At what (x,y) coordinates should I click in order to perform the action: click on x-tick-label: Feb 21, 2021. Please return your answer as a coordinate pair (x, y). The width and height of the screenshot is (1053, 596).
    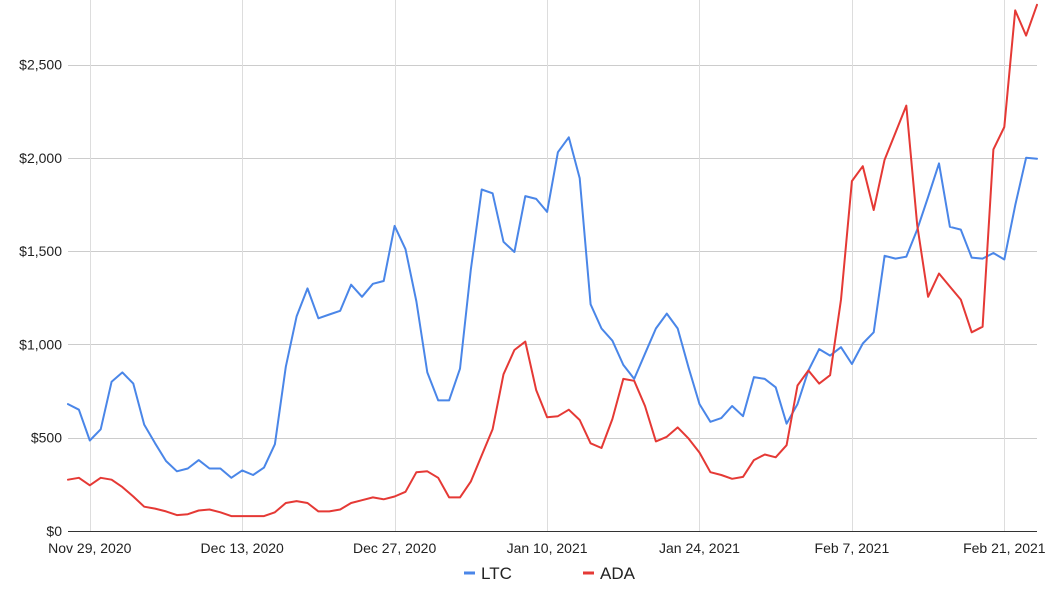
    Looking at the image, I should click on (1004, 548).